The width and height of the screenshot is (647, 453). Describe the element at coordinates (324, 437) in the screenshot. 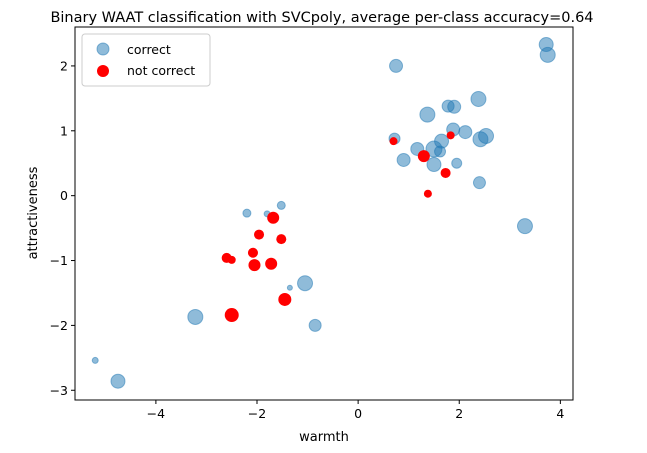

I see `x-axis-label: warmth` at that location.